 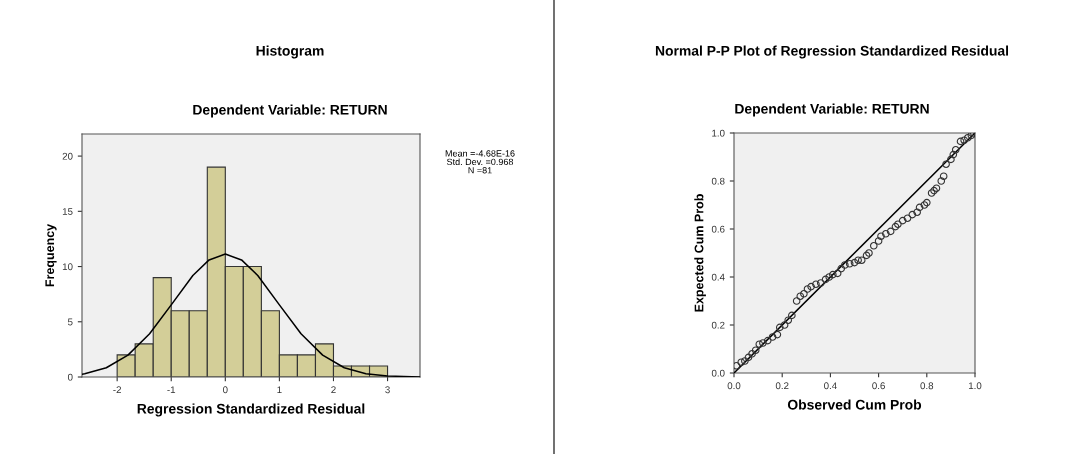 I want to click on x-tick-label: 0.6, so click(x=878, y=386).